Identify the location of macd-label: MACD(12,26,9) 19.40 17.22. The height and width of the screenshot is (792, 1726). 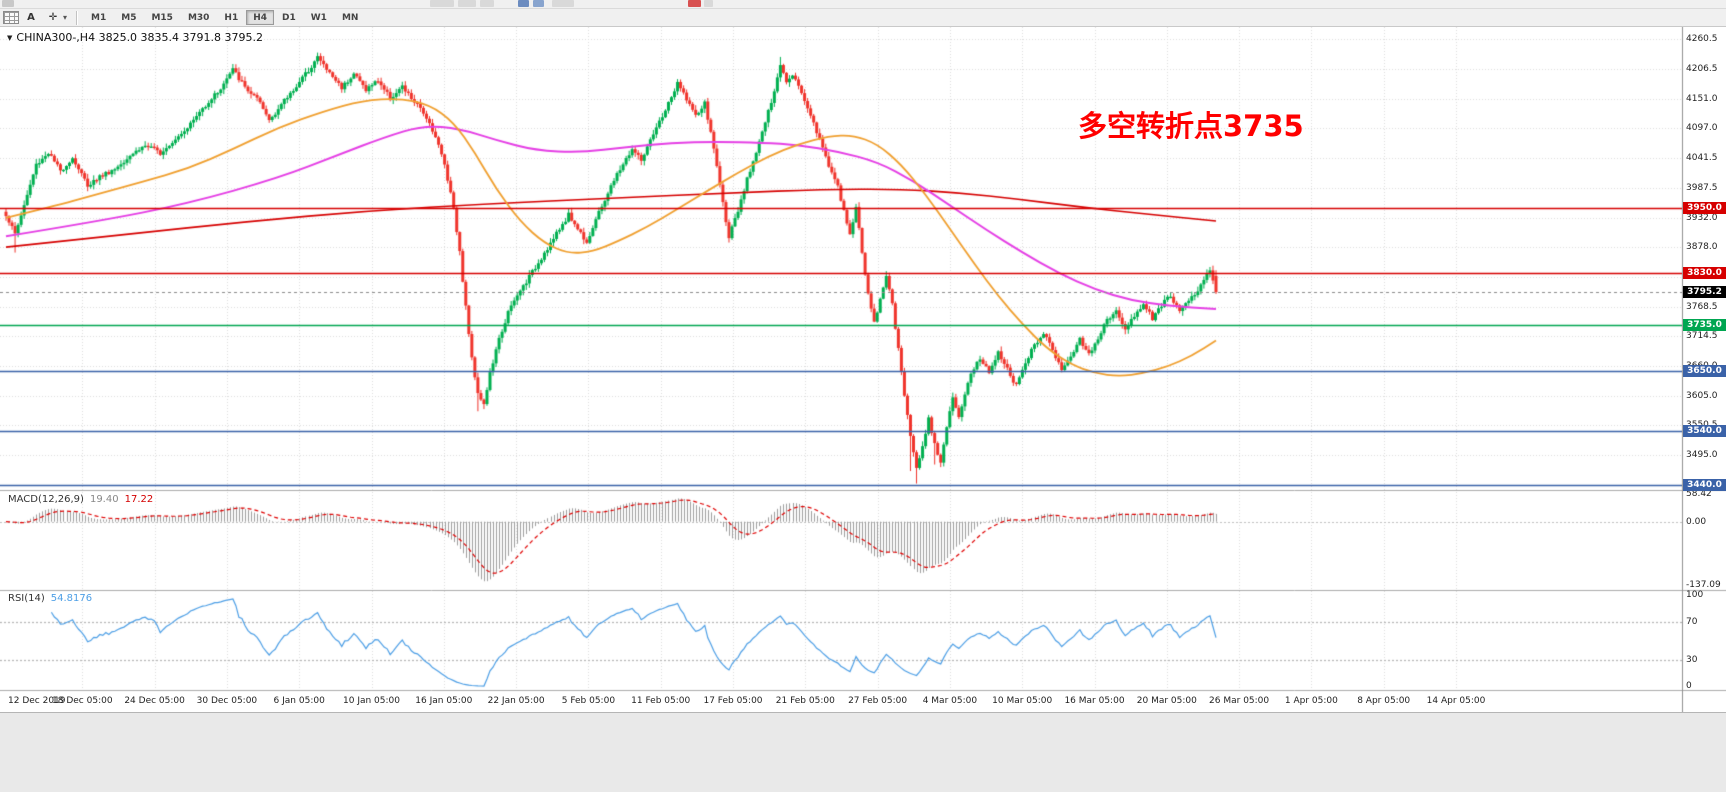
(80, 499).